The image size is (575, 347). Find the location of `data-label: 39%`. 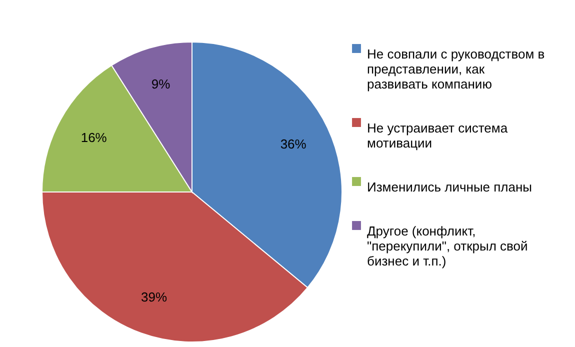

data-label: 39% is located at coordinates (154, 296).